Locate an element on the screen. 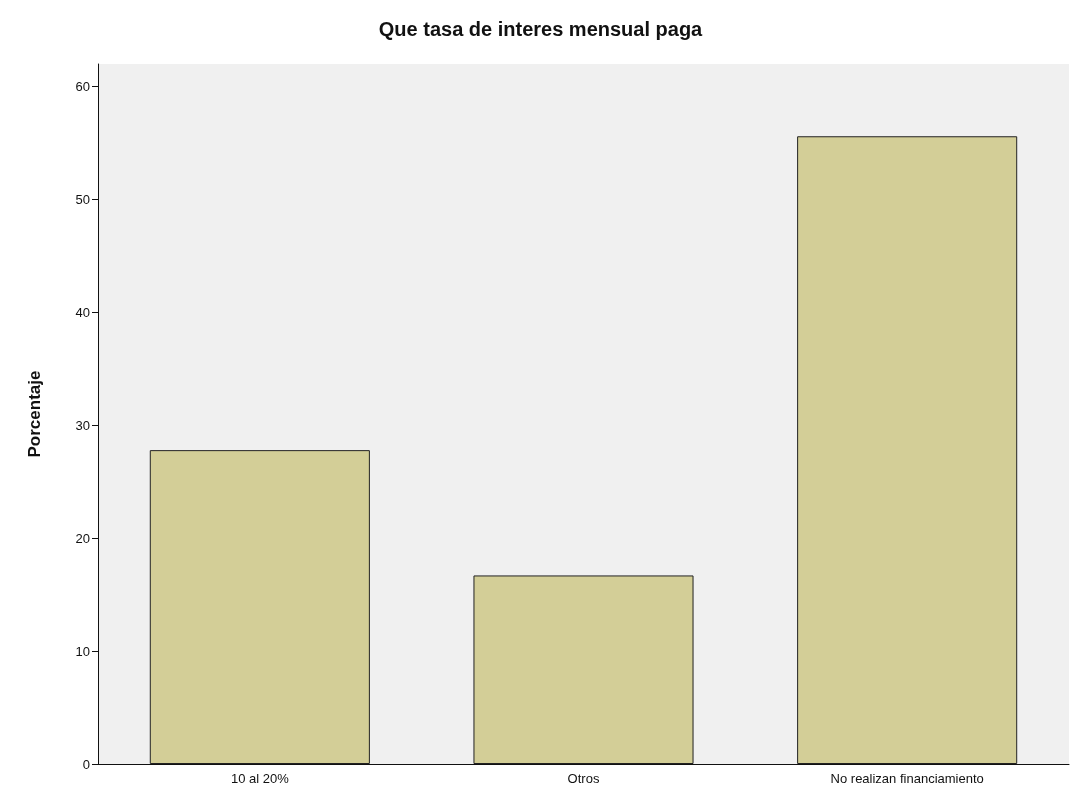  x-tick-label: Otros is located at coordinates (583, 778).